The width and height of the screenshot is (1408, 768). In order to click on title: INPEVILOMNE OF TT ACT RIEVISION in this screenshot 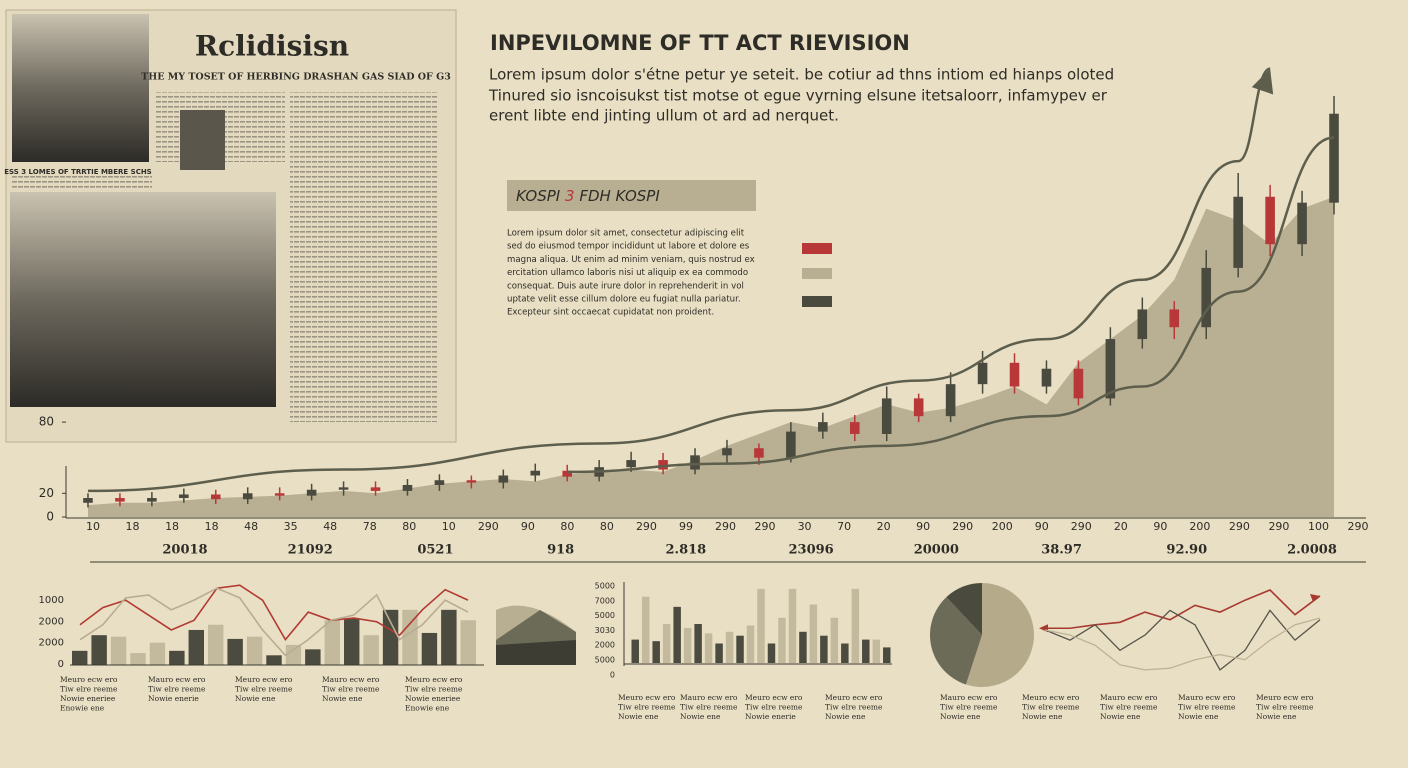, I will do `click(700, 43)`.